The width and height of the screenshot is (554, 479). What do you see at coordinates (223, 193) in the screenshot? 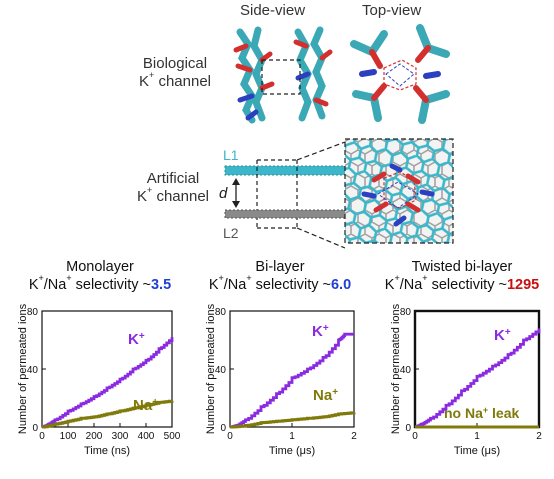
I see `distance-label: d` at bounding box center [223, 193].